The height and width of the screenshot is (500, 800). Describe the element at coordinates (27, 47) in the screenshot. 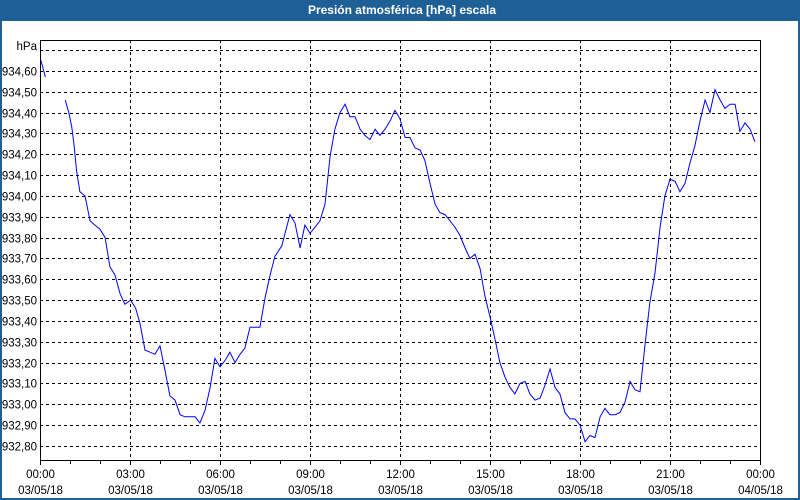

I see `y-axis-unit-label: hPa` at that location.